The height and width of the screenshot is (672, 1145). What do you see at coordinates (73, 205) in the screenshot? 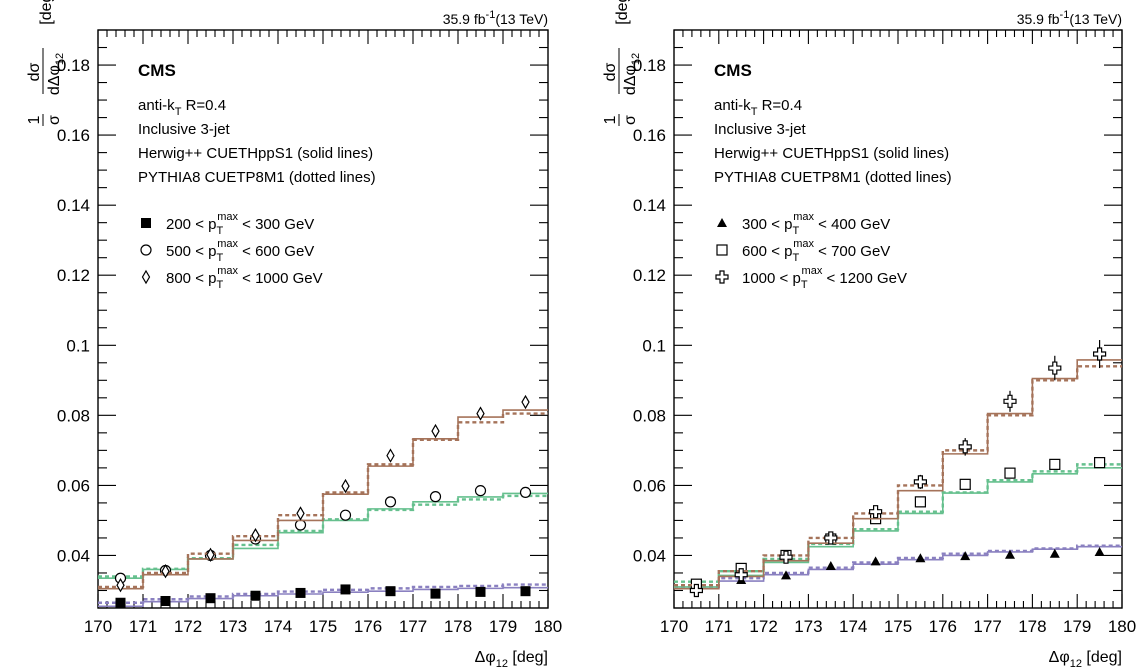
I see `y-tick-label: 0.14` at bounding box center [73, 205].